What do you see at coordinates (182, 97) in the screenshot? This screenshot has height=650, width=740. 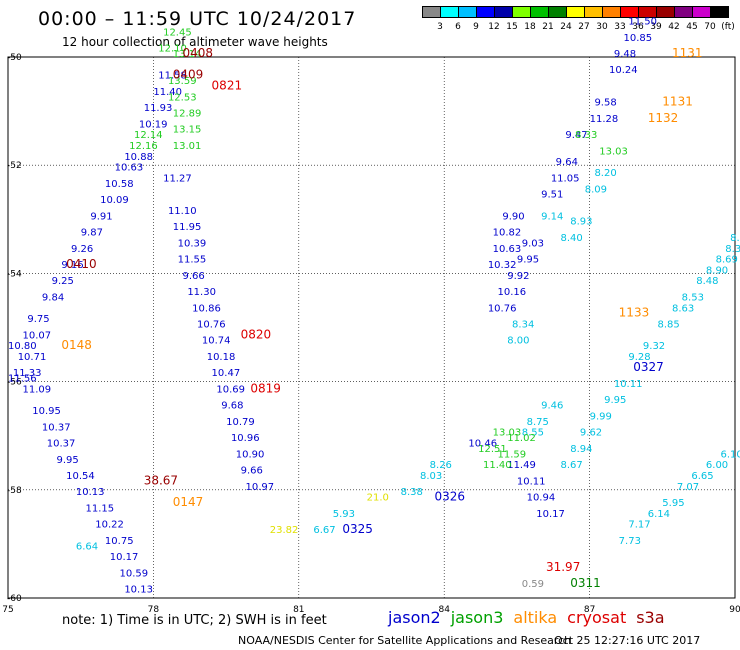 I see `swh-value: 12.53` at bounding box center [182, 97].